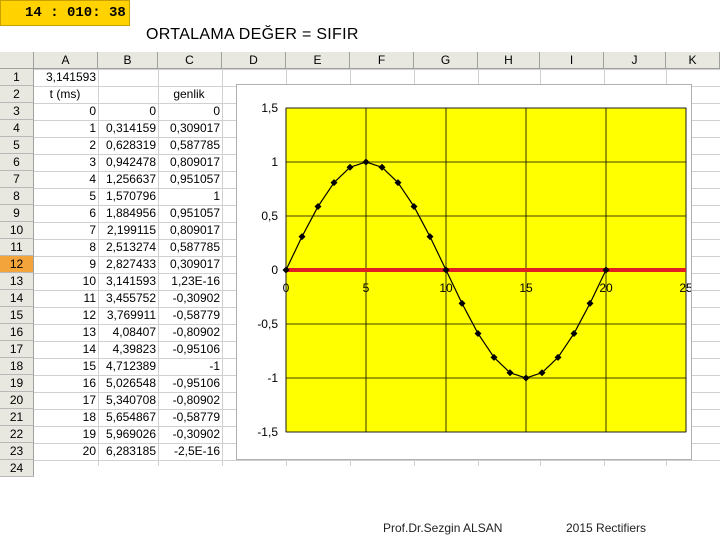 Image resolution: width=720 pixels, height=540 pixels. Describe the element at coordinates (65, 94) in the screenshot. I see `cell-a2: t (ms)` at that location.